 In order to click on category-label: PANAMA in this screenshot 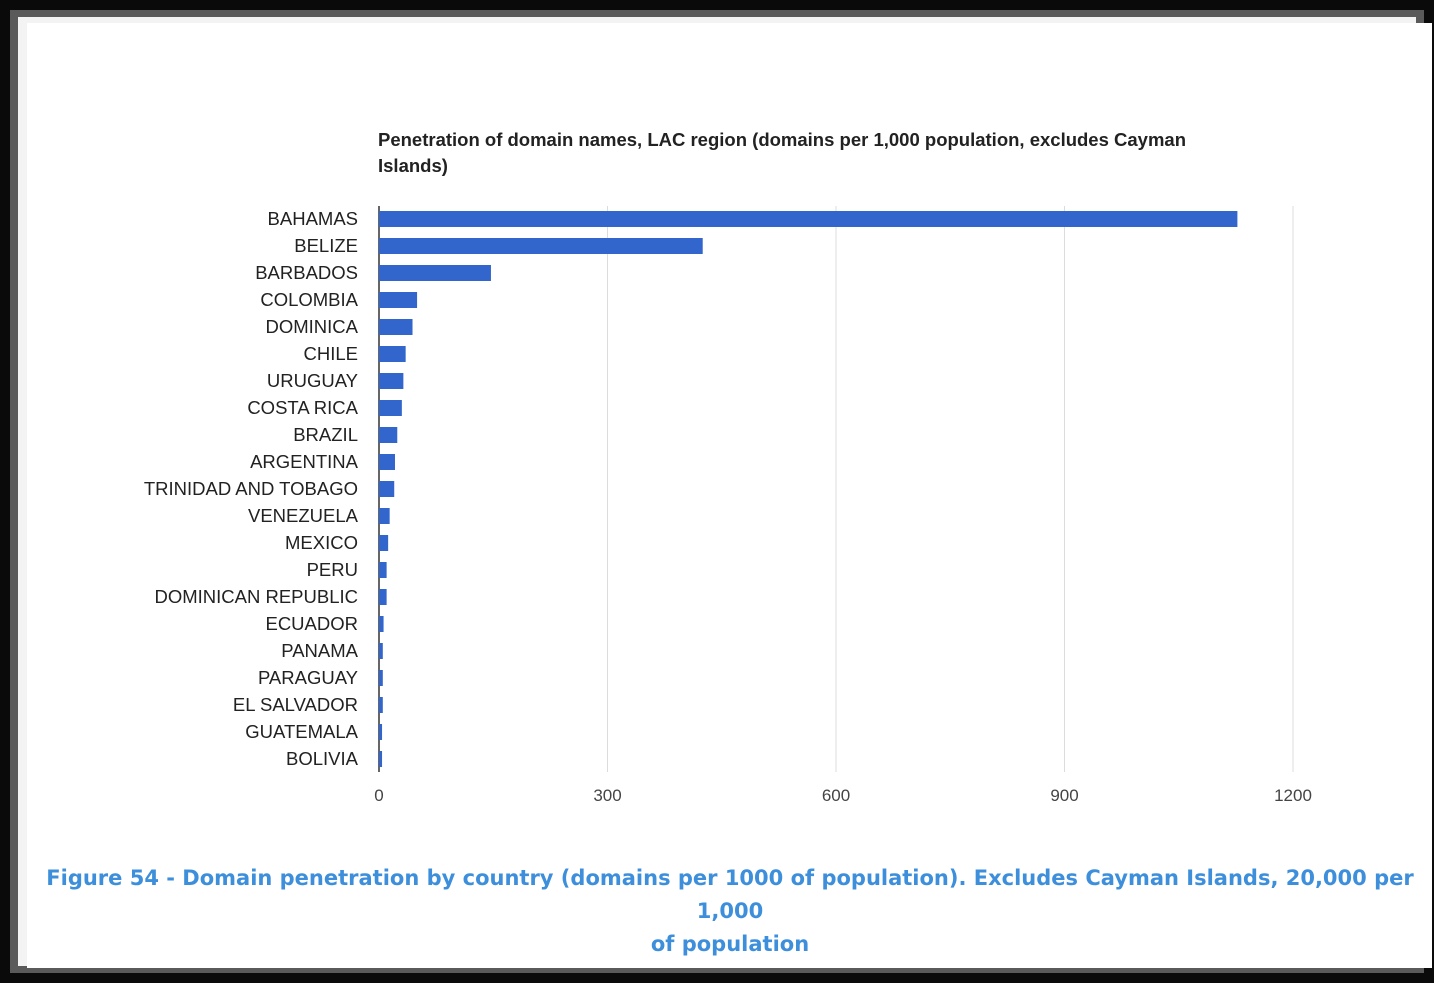, I will do `click(319, 650)`.